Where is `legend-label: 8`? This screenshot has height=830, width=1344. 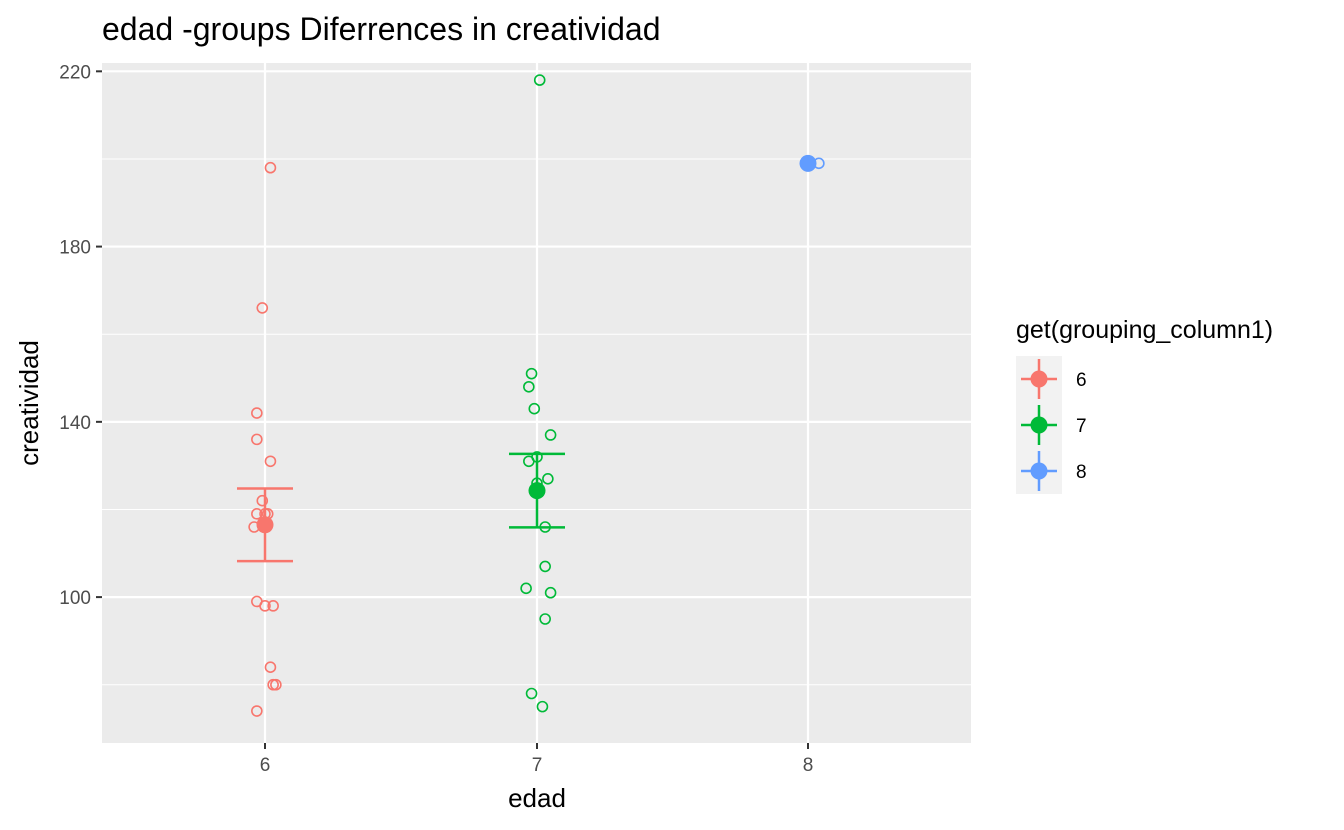
legend-label: 8 is located at coordinates (1081, 472).